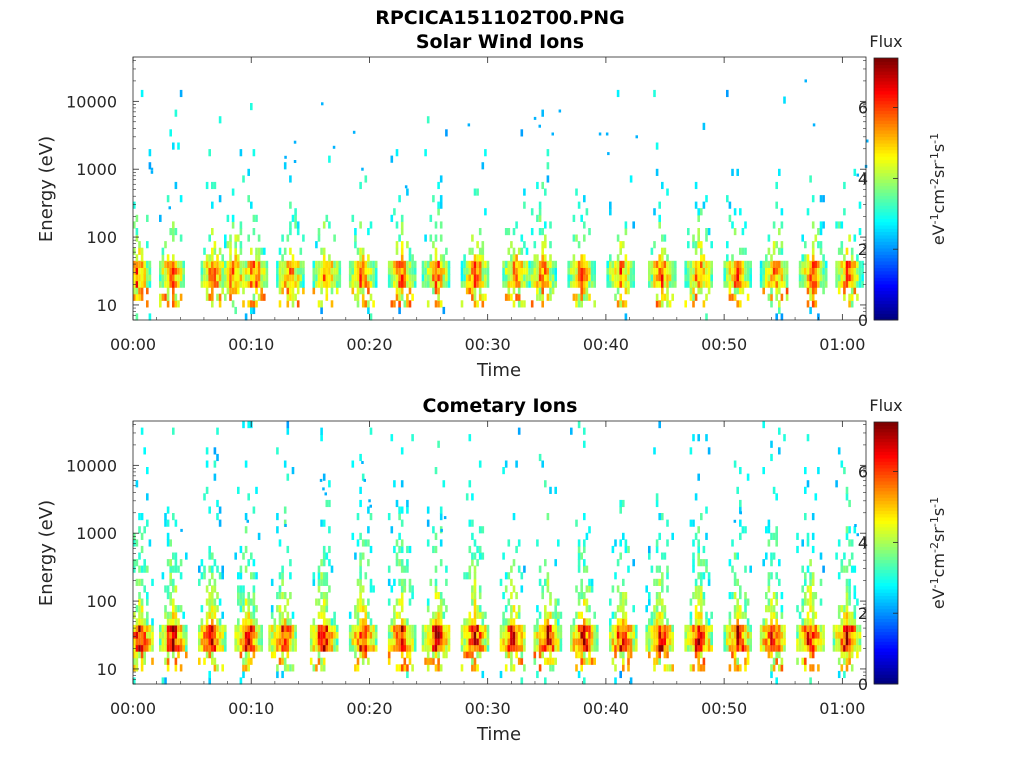 Image resolution: width=1024 pixels, height=768 pixels. I want to click on x-tick-label: 00:20, so click(369, 344).